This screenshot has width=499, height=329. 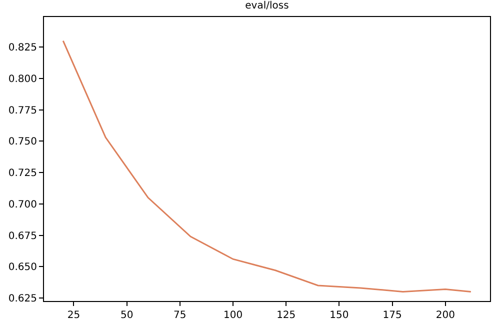 I want to click on x-tick-label: 75, so click(x=180, y=315).